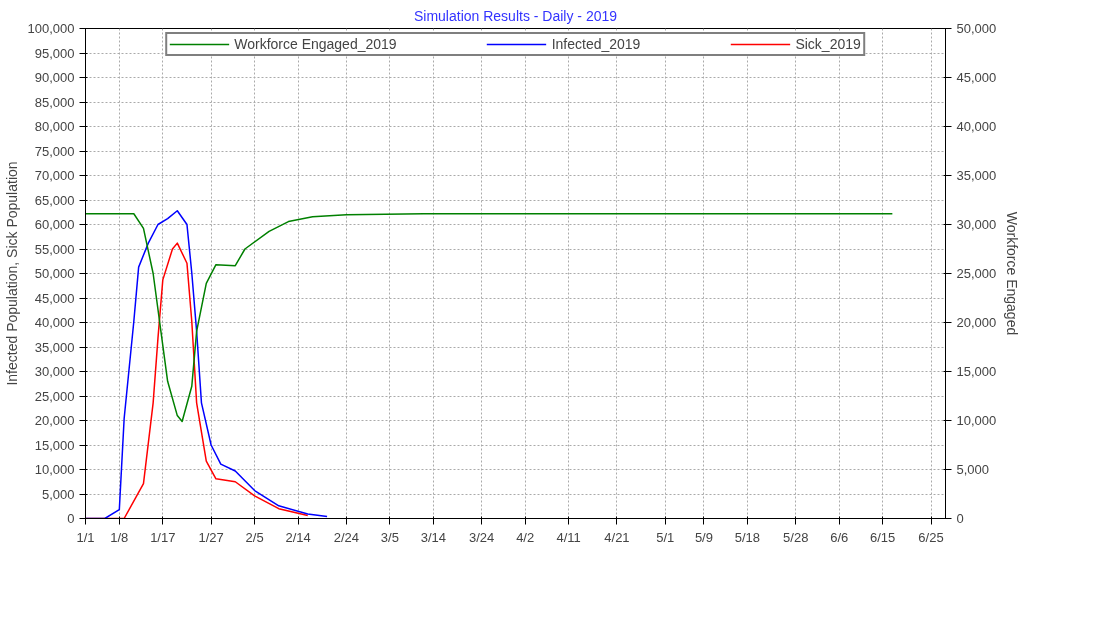 This screenshot has height=626, width=1113. What do you see at coordinates (976, 420) in the screenshot?
I see `y2-tick-label: 10,000` at bounding box center [976, 420].